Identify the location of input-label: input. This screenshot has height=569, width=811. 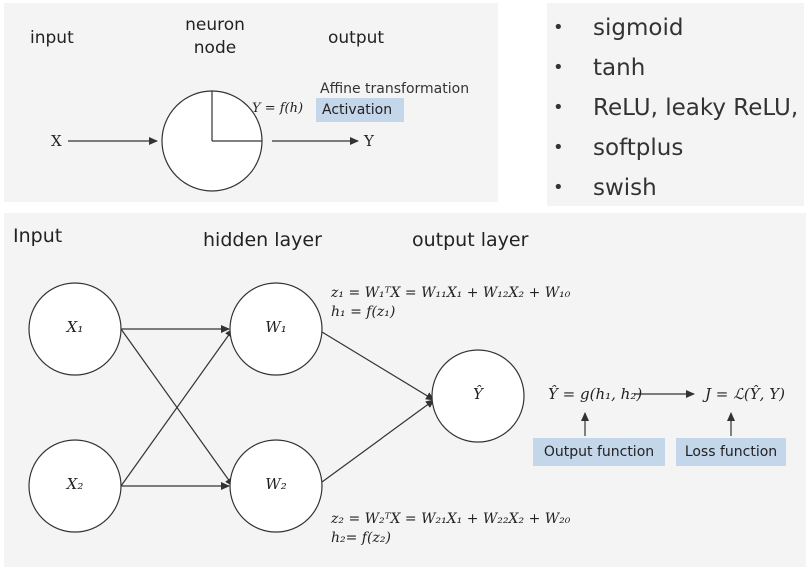
(52, 38).